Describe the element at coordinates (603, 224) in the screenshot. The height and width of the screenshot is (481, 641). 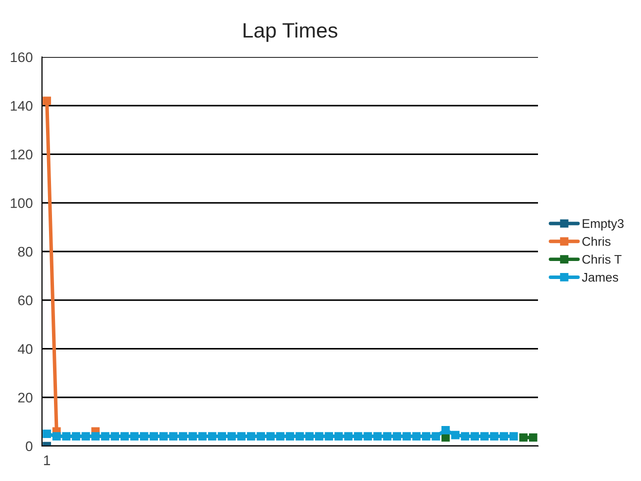
I see `legend-label: Empty3` at that location.